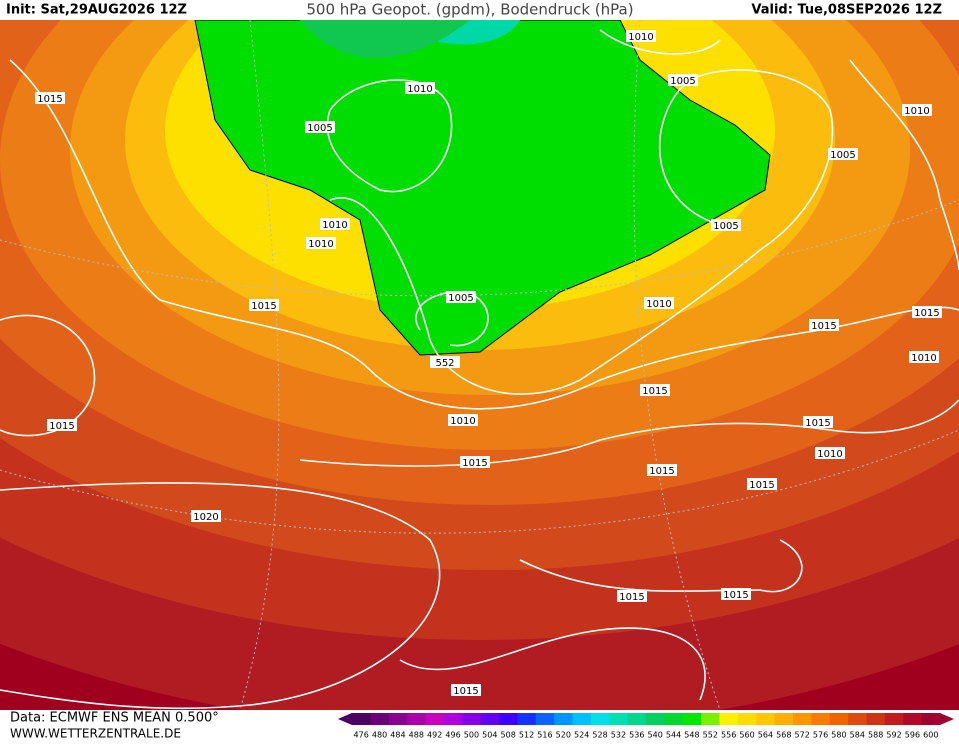 The height and width of the screenshot is (745, 959). What do you see at coordinates (452, 735) in the screenshot?
I see `legend-label: 496` at bounding box center [452, 735].